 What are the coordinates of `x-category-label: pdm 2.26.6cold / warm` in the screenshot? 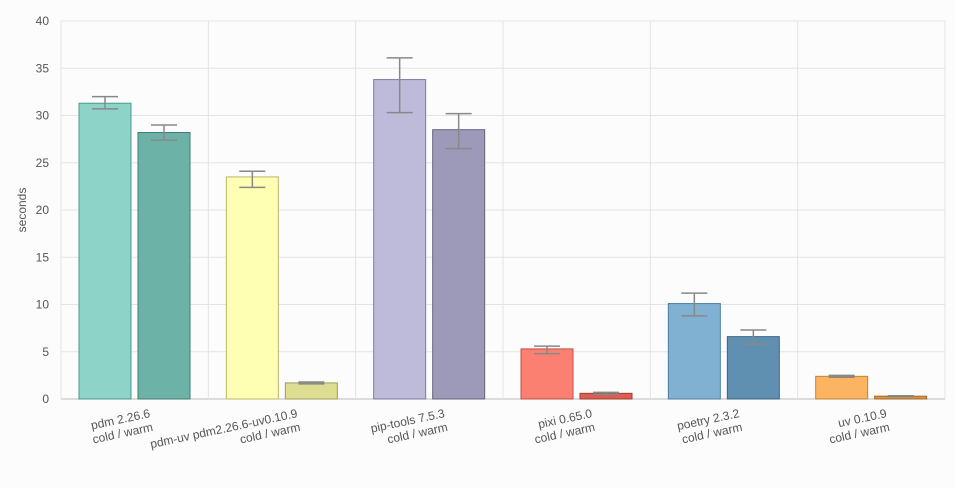 It's located at (121, 426).